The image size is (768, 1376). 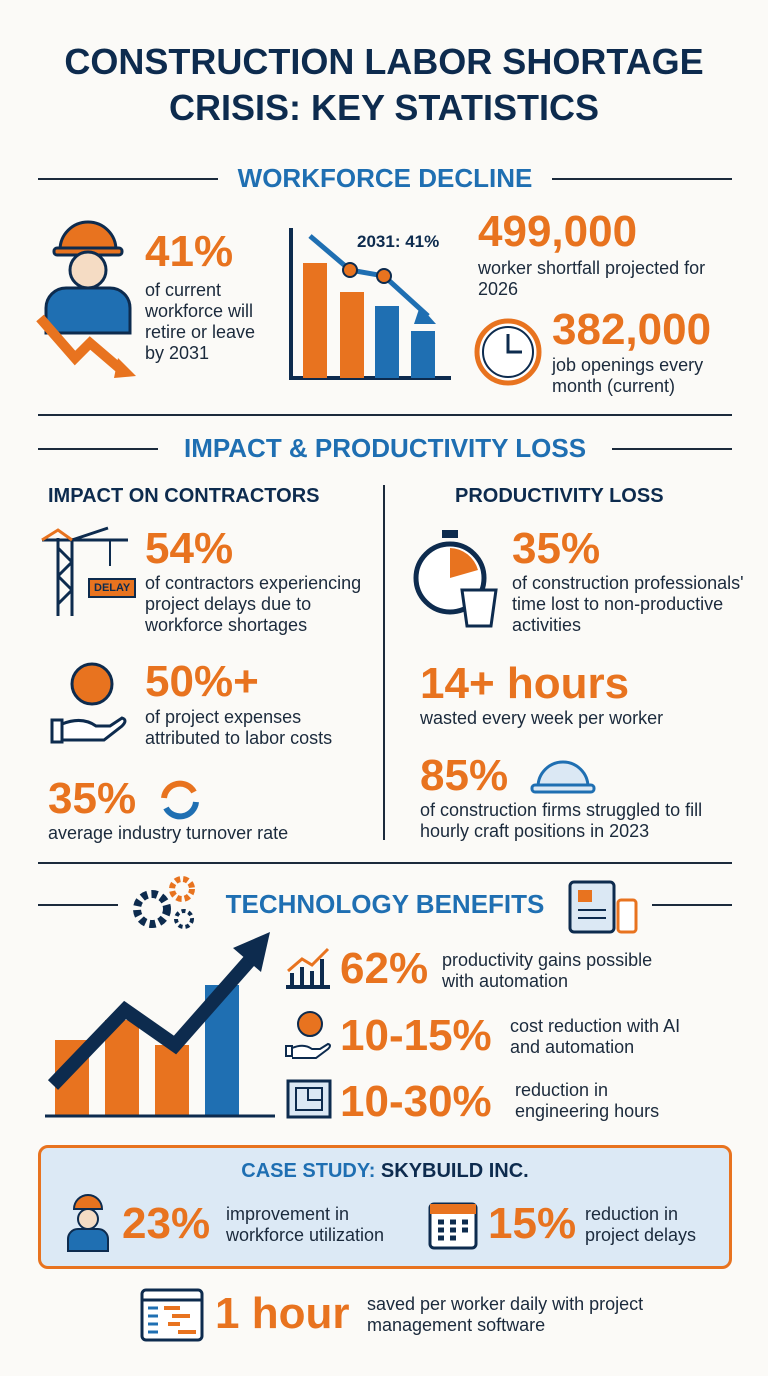 What do you see at coordinates (641, 1224) in the screenshot?
I see `stat-text: reduction in project delays` at bounding box center [641, 1224].